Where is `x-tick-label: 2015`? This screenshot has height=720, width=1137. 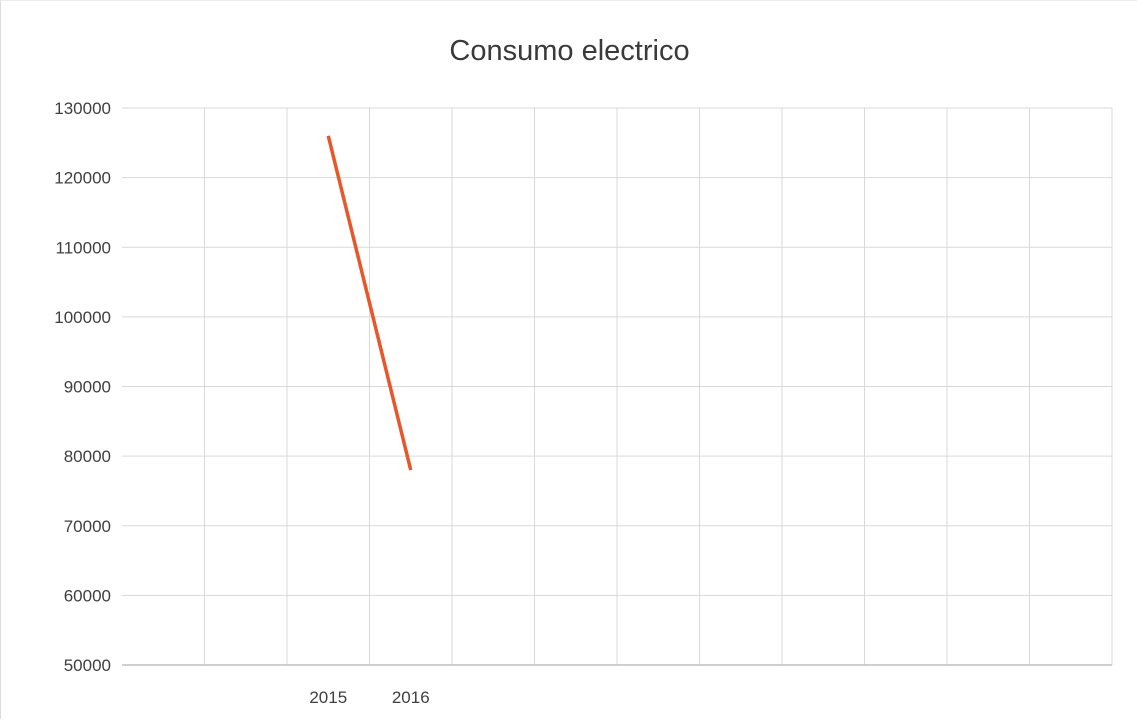
x-tick-label: 2015 is located at coordinates (328, 697).